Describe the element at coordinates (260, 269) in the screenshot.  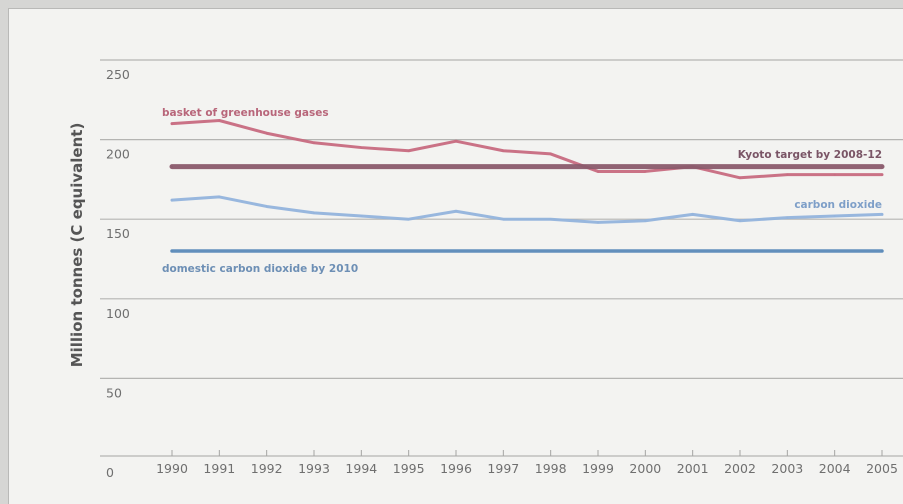
I see `series-label-4: domestic carbon dioxide by 2010` at that location.